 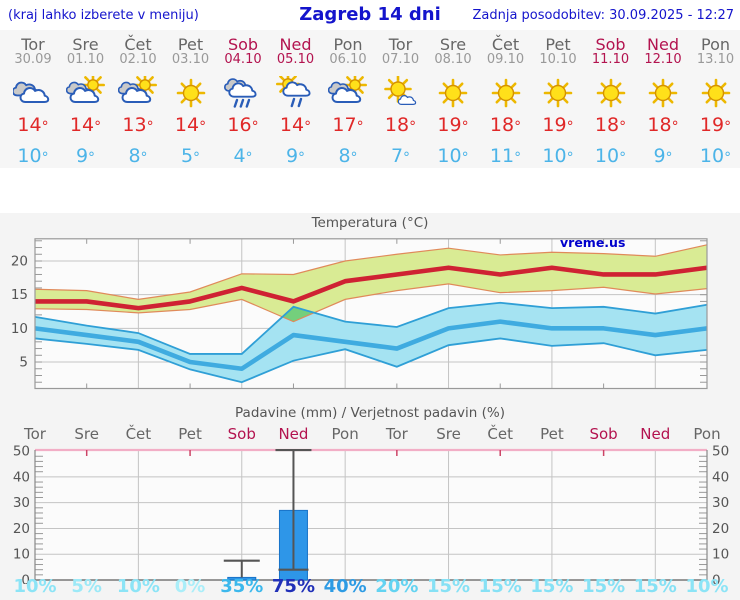 What do you see at coordinates (663, 156) in the screenshot?
I see `low-temperature: 9°` at bounding box center [663, 156].